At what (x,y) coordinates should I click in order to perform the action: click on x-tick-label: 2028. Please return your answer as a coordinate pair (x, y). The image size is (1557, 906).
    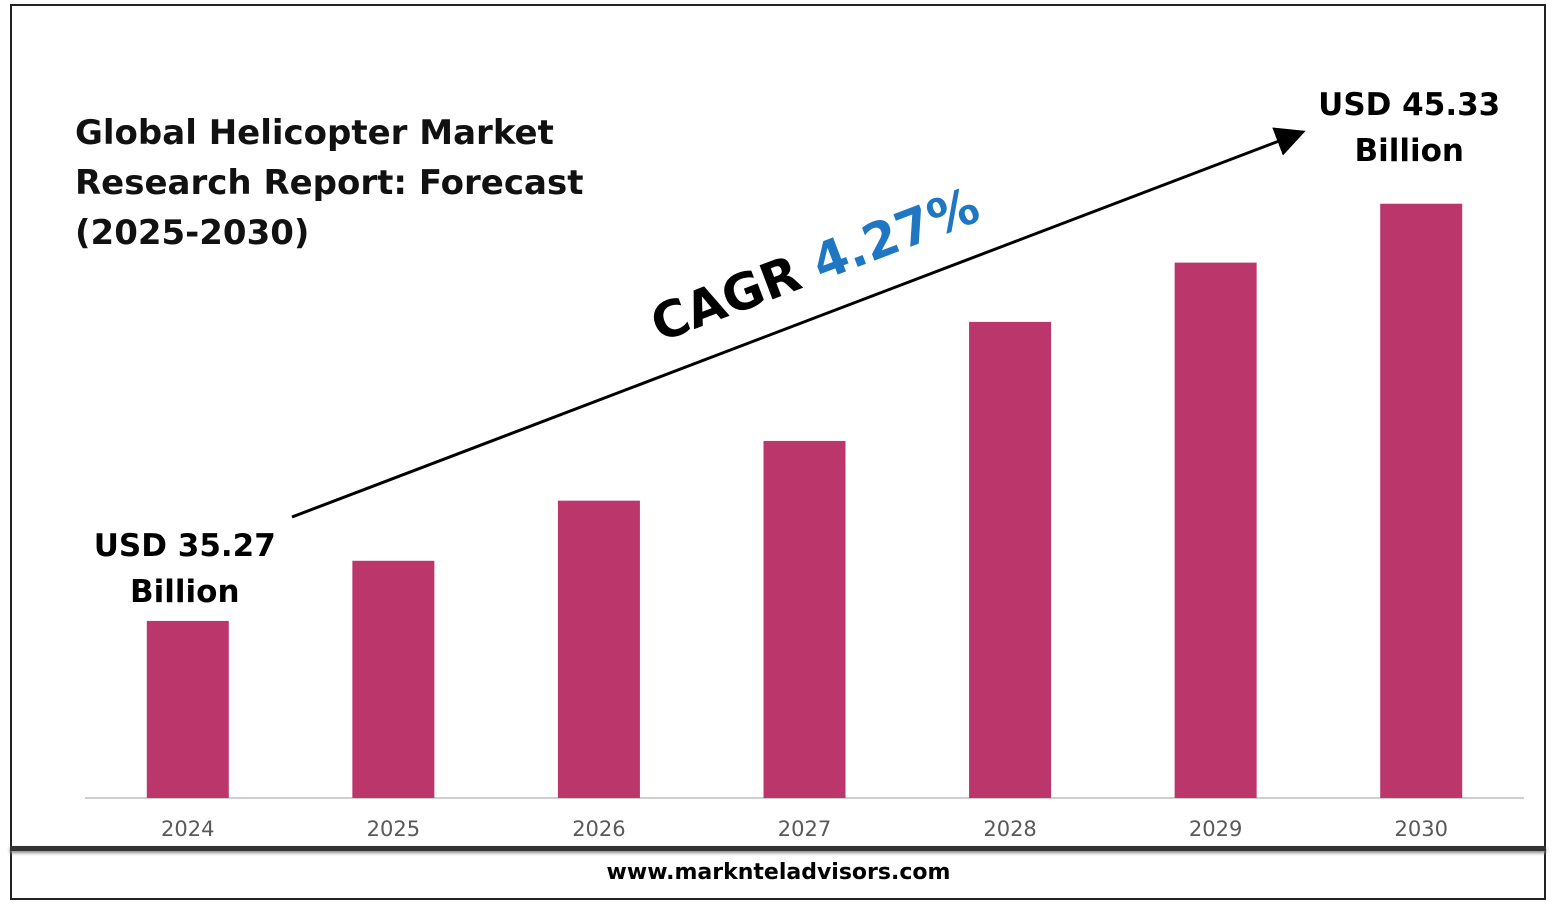
    Looking at the image, I should click on (1009, 829).